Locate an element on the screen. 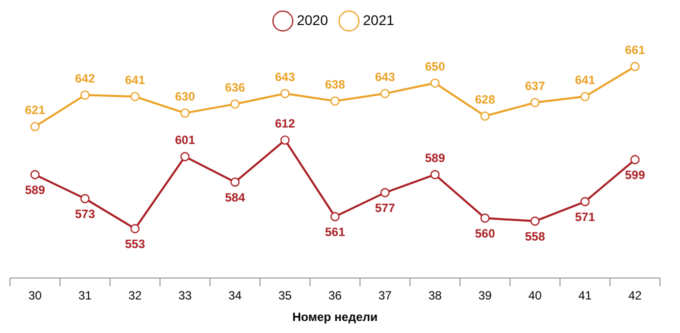 Image resolution: width=680 pixels, height=333 pixels. data-label: 612 is located at coordinates (285, 123).